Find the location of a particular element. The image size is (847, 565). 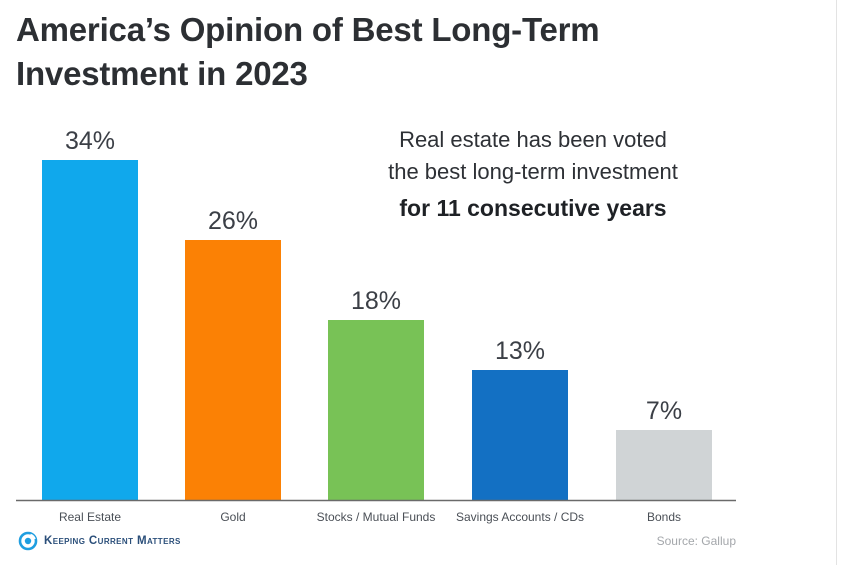

kcm-logo-icon is located at coordinates (28, 541).